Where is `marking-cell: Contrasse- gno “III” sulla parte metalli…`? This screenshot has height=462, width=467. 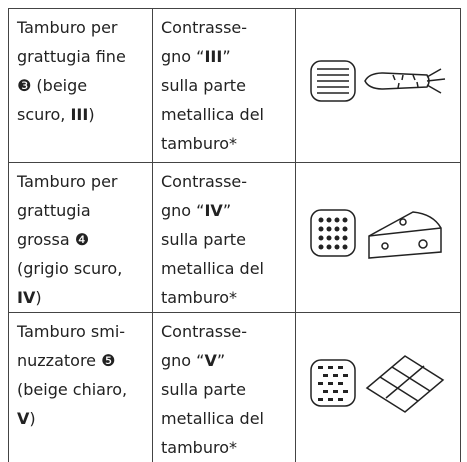
marking-cell: Contrasse- gno “III” sulla parte metalli… is located at coordinates (224, 86).